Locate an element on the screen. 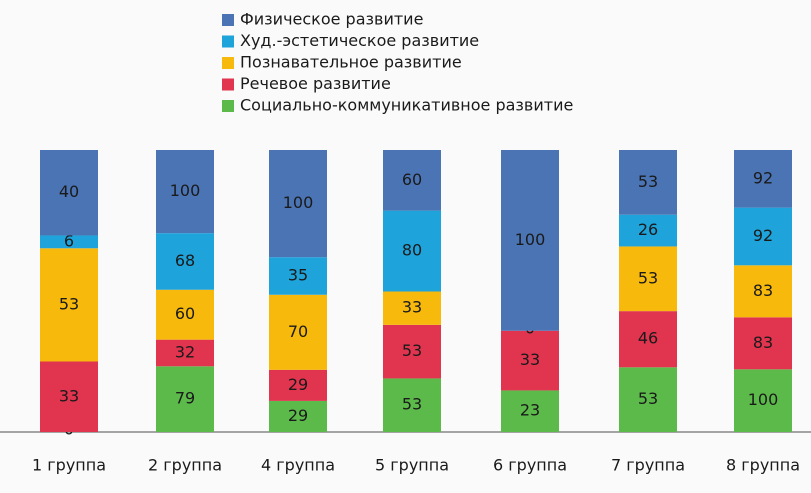 The image size is (811, 493). x-tick-label: 2 группа is located at coordinates (185, 465).